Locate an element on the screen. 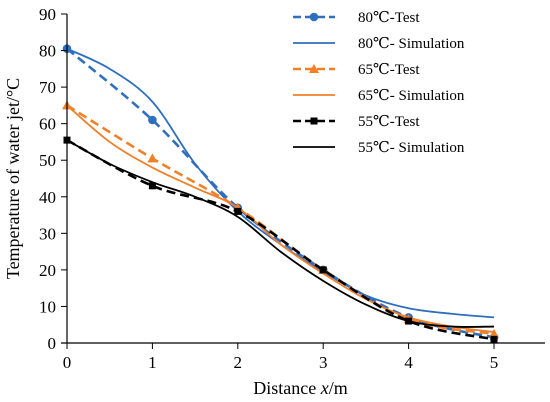  y-tick-label: 60 is located at coordinates (47, 124).